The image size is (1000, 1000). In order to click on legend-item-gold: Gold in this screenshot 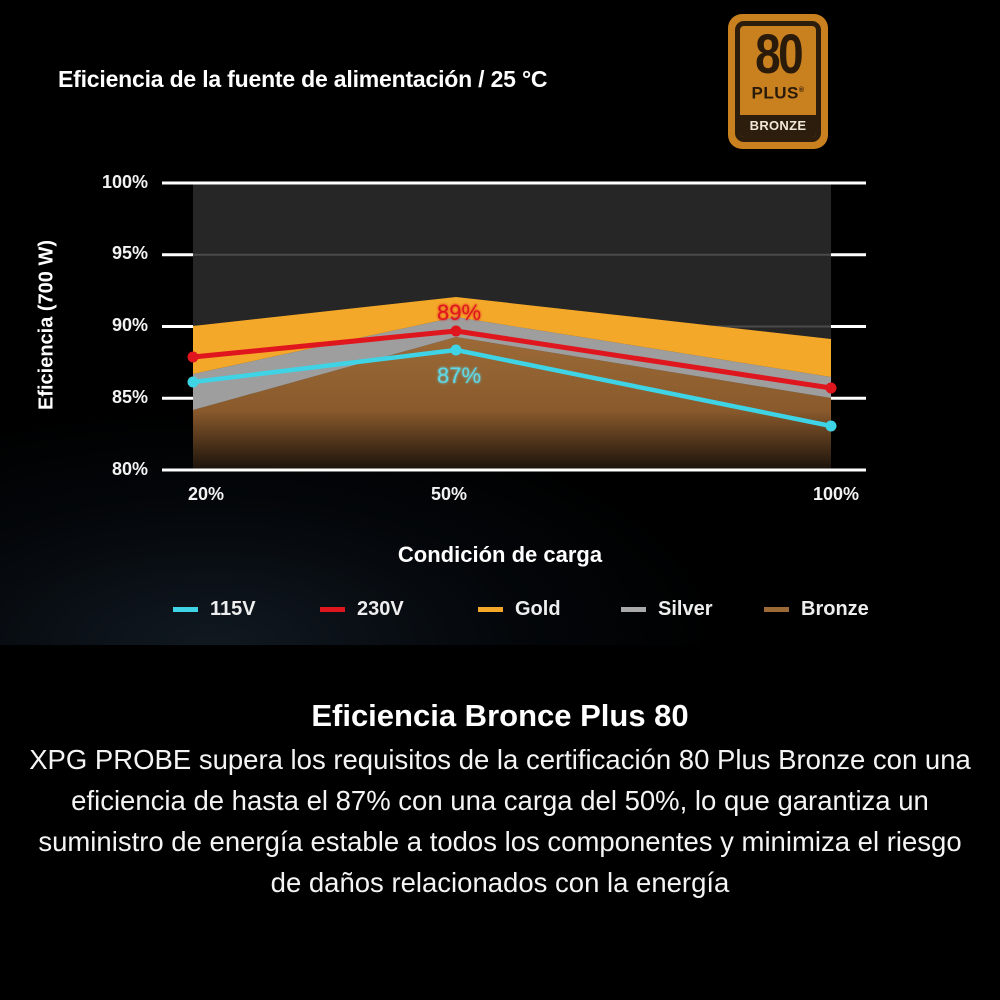, I will do `click(519, 609)`.